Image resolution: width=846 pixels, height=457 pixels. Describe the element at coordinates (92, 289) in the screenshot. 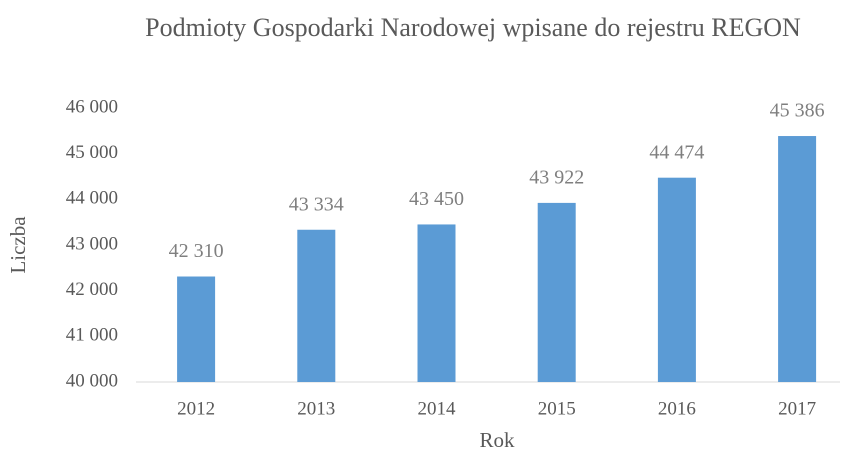

I see `y-tick-label: 42 000` at that location.